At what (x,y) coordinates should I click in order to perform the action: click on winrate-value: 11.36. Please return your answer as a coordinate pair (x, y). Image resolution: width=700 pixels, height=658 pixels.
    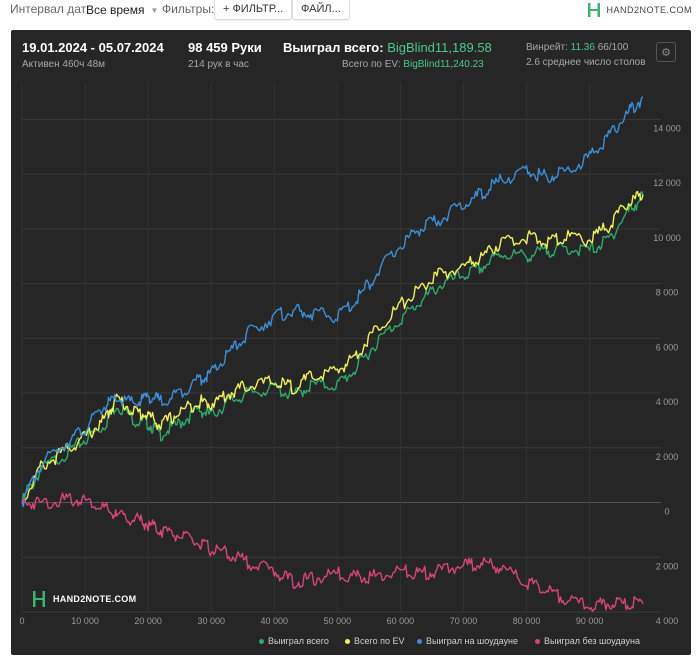
    Looking at the image, I should click on (582, 47).